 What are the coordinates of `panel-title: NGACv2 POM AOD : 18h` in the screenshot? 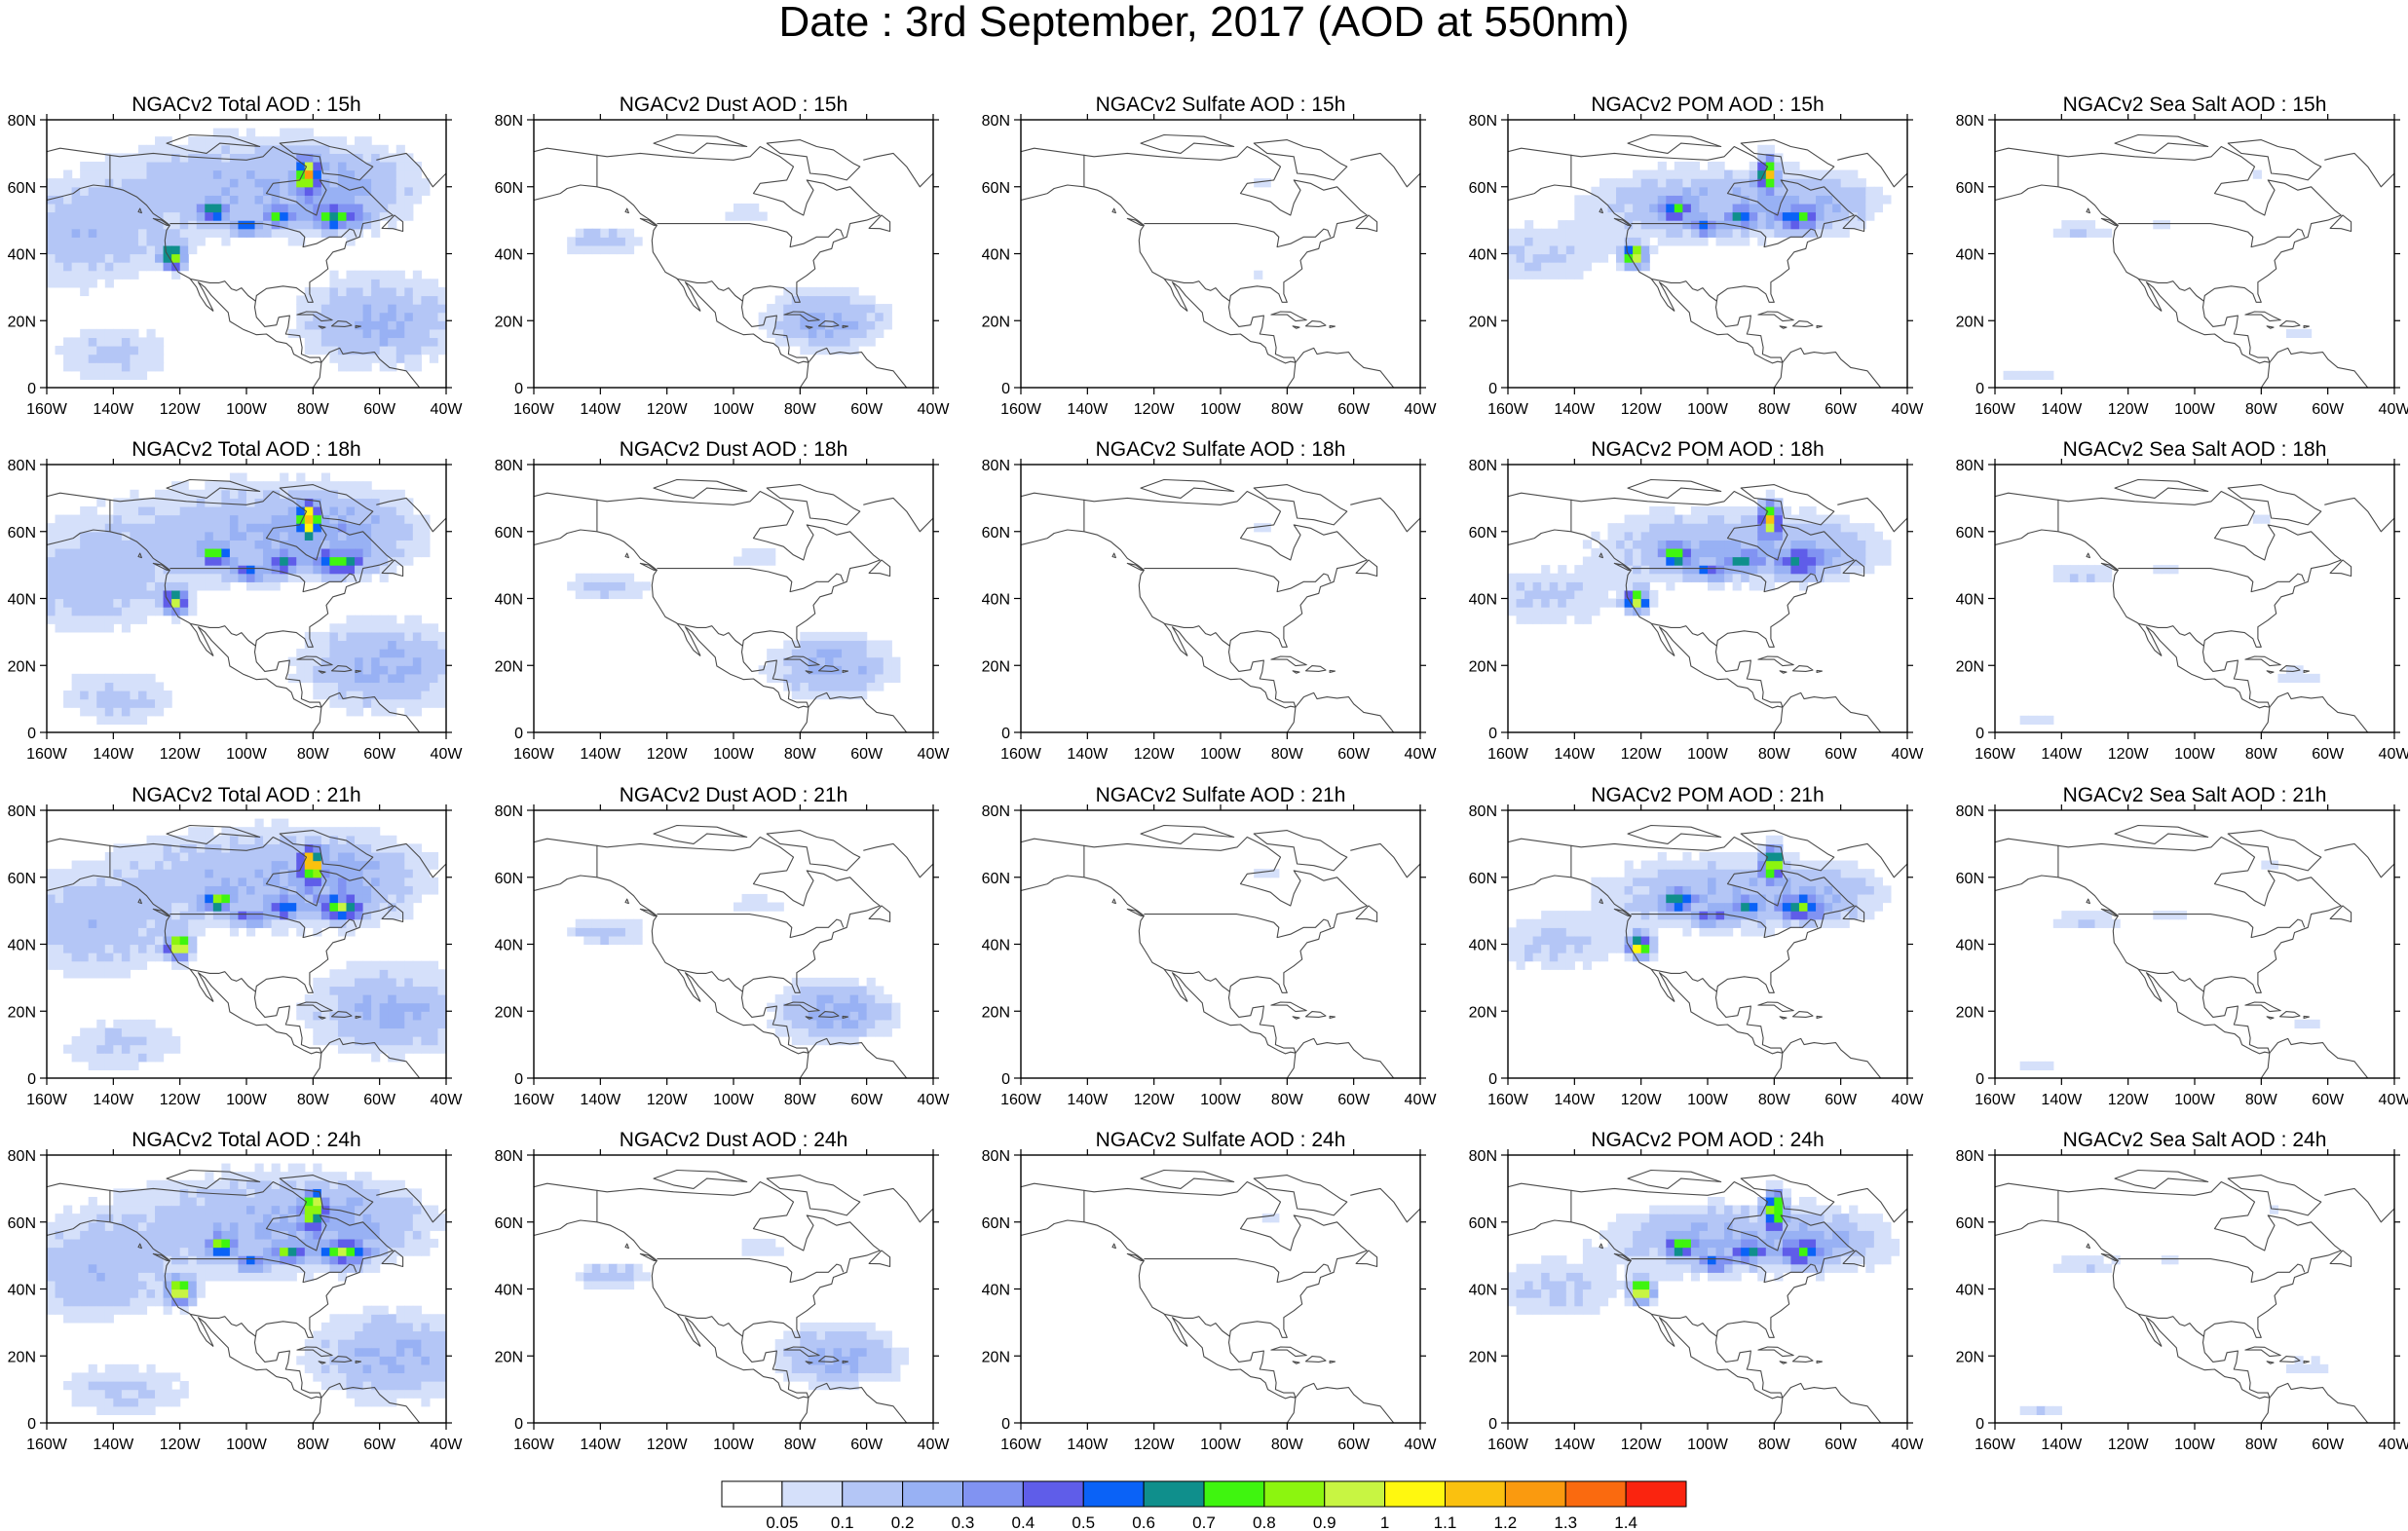 It's located at (1707, 449).